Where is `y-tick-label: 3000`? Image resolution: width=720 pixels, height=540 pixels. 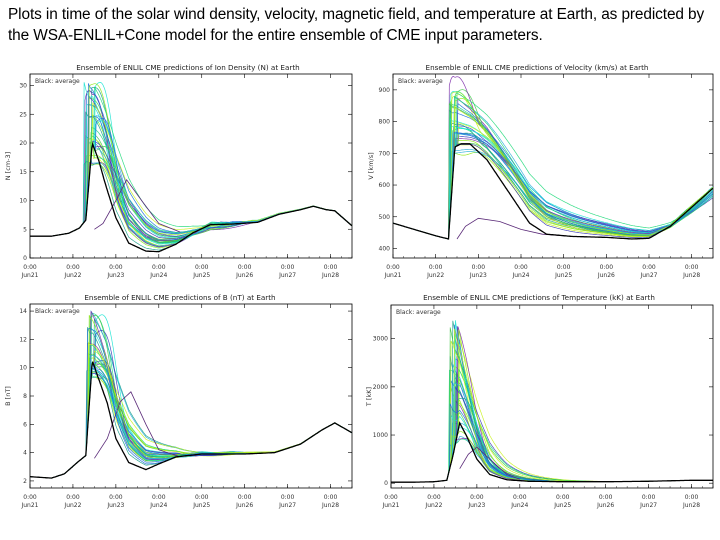 y-tick-label: 3000 is located at coordinates (380, 339).